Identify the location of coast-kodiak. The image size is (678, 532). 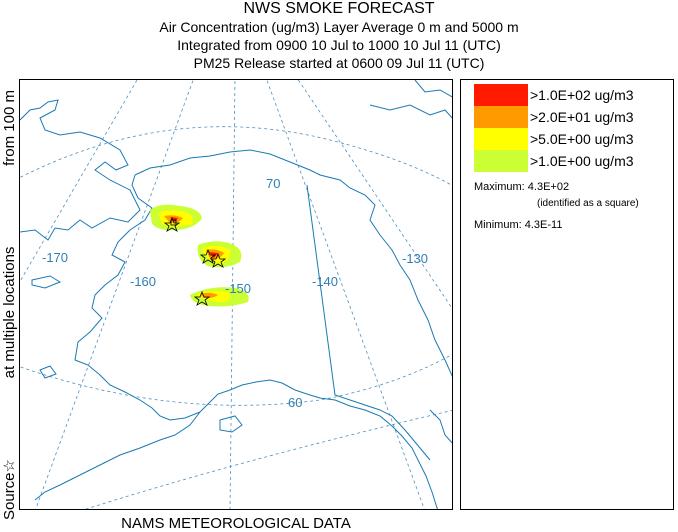
(231, 424).